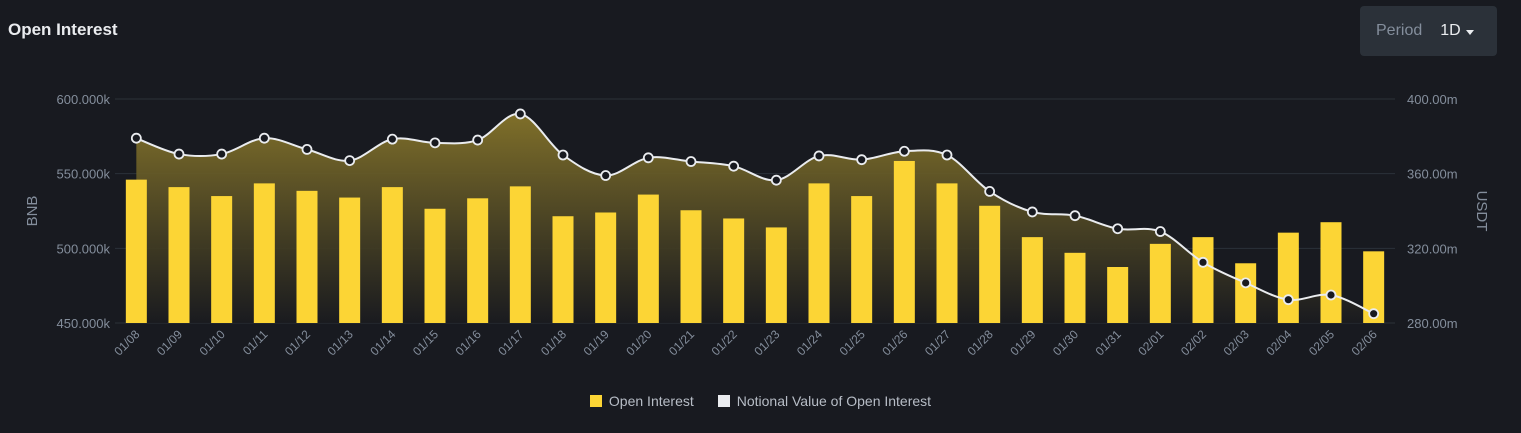 This screenshot has height=433, width=1521. Describe the element at coordinates (1450, 30) in the screenshot. I see `period-value: 1D` at that location.